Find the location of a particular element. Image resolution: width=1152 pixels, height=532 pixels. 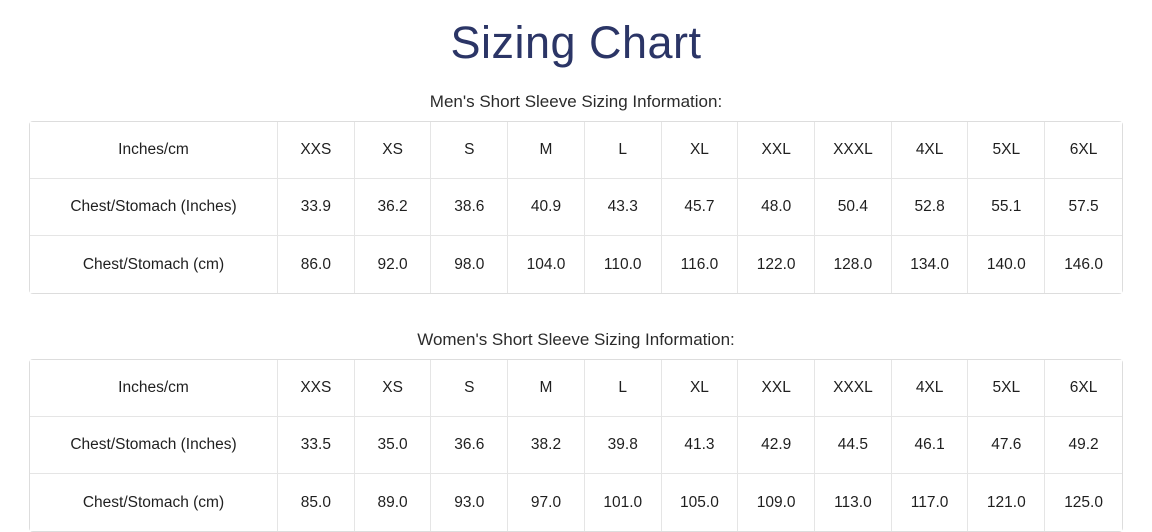

size-value-cell: 33.9 is located at coordinates (316, 207).